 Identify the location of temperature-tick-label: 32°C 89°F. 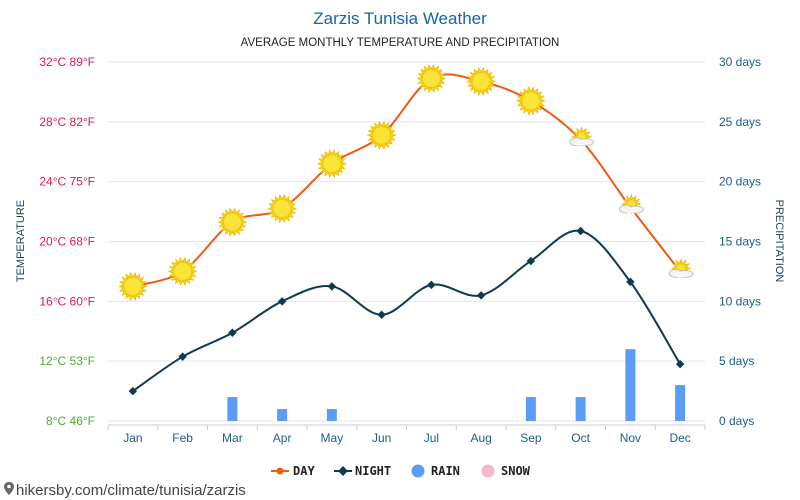
(67, 62).